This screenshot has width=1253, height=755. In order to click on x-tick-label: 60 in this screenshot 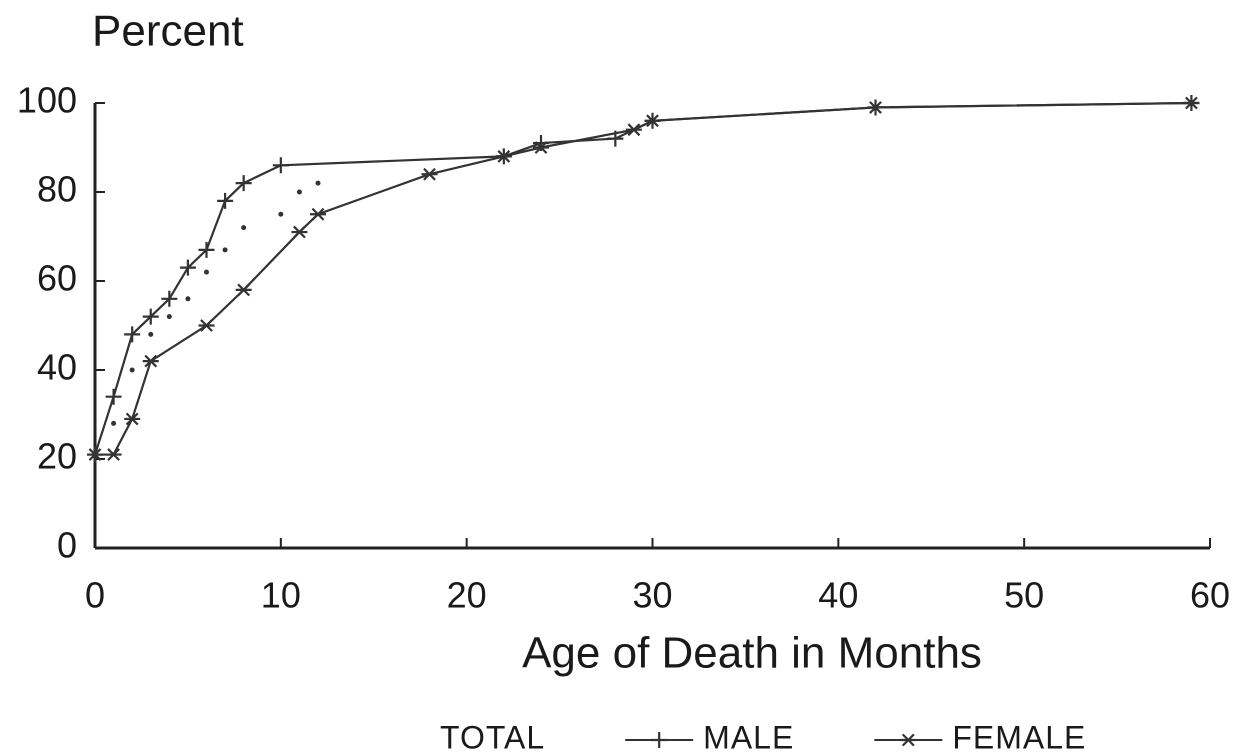, I will do `click(1210, 595)`.